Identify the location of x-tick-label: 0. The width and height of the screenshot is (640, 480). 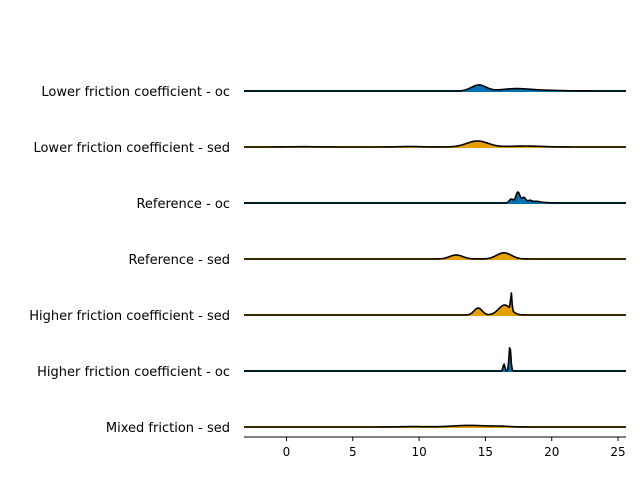
(287, 452).